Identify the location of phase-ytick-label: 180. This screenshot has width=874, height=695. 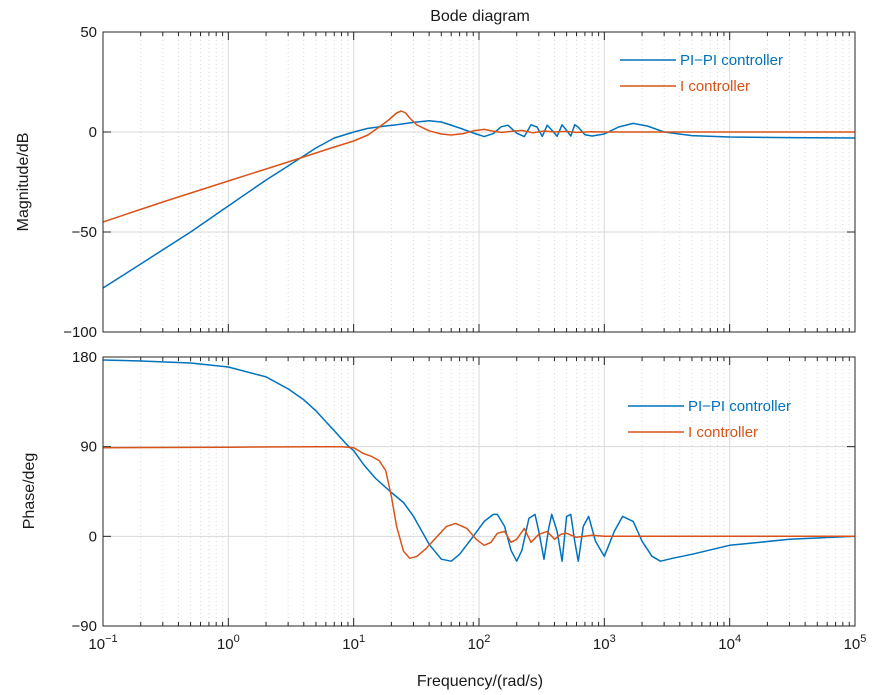
(84, 357).